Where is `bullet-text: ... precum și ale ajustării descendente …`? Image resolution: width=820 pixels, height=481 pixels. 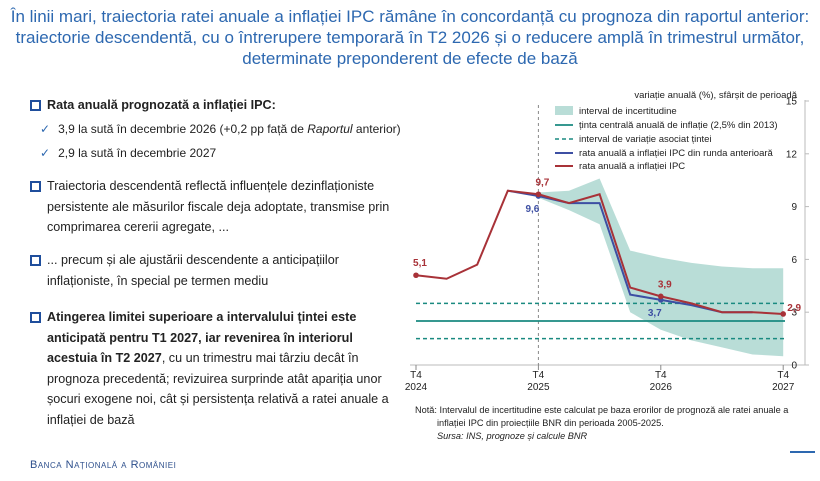
bullet-text: ... precum și ale ajustării descendente … is located at coordinates (193, 270).